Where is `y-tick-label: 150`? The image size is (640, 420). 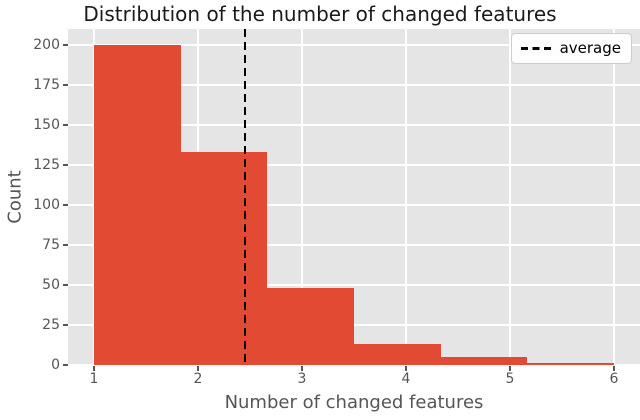 y-tick-label: 150 is located at coordinates (46, 125).